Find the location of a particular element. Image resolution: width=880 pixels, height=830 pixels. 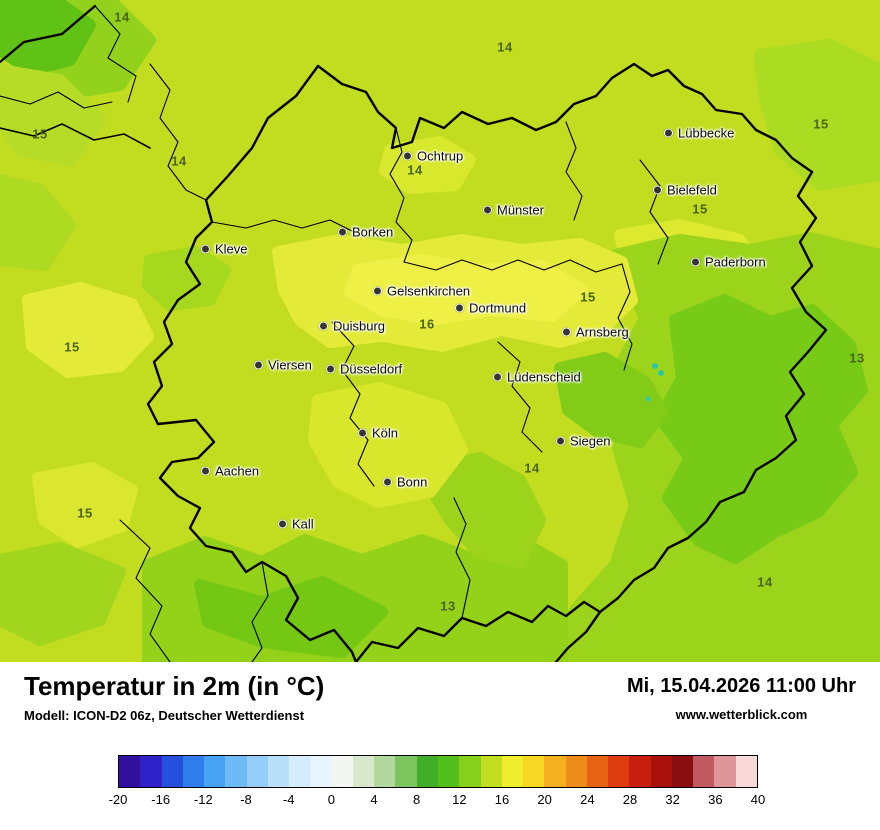

city-siegen: Siegen is located at coordinates (583, 441).